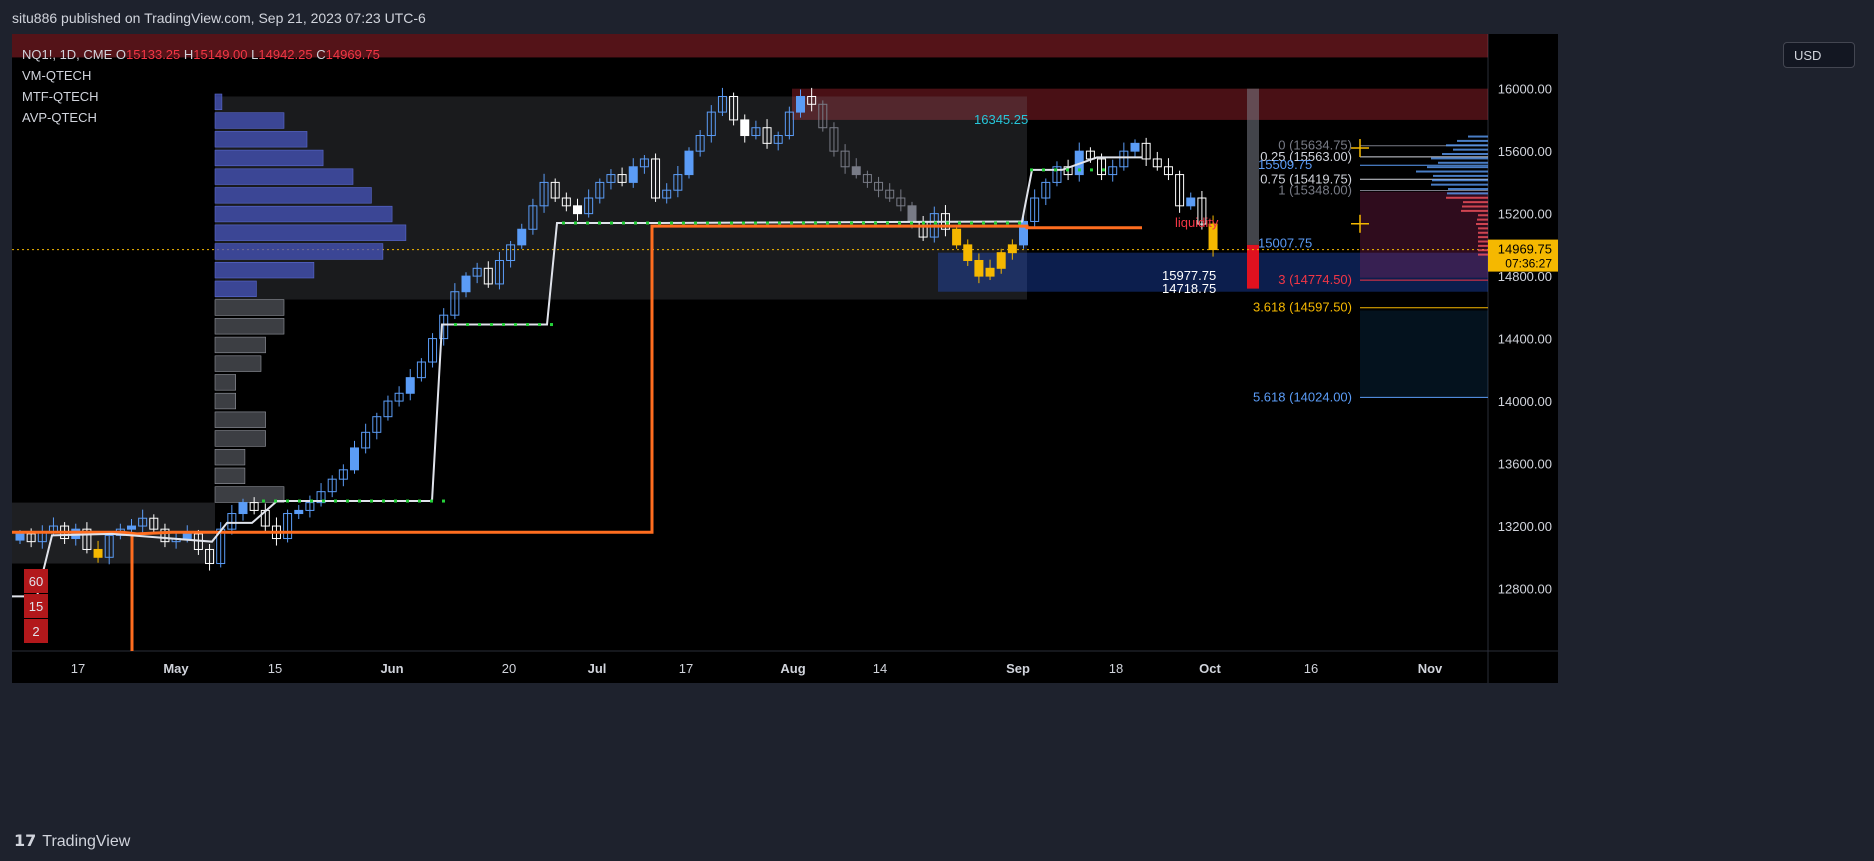 The image size is (1874, 861). Describe the element at coordinates (1306, 156) in the screenshot. I see `fib-025-label: 0.25 (15563.00)` at that location.